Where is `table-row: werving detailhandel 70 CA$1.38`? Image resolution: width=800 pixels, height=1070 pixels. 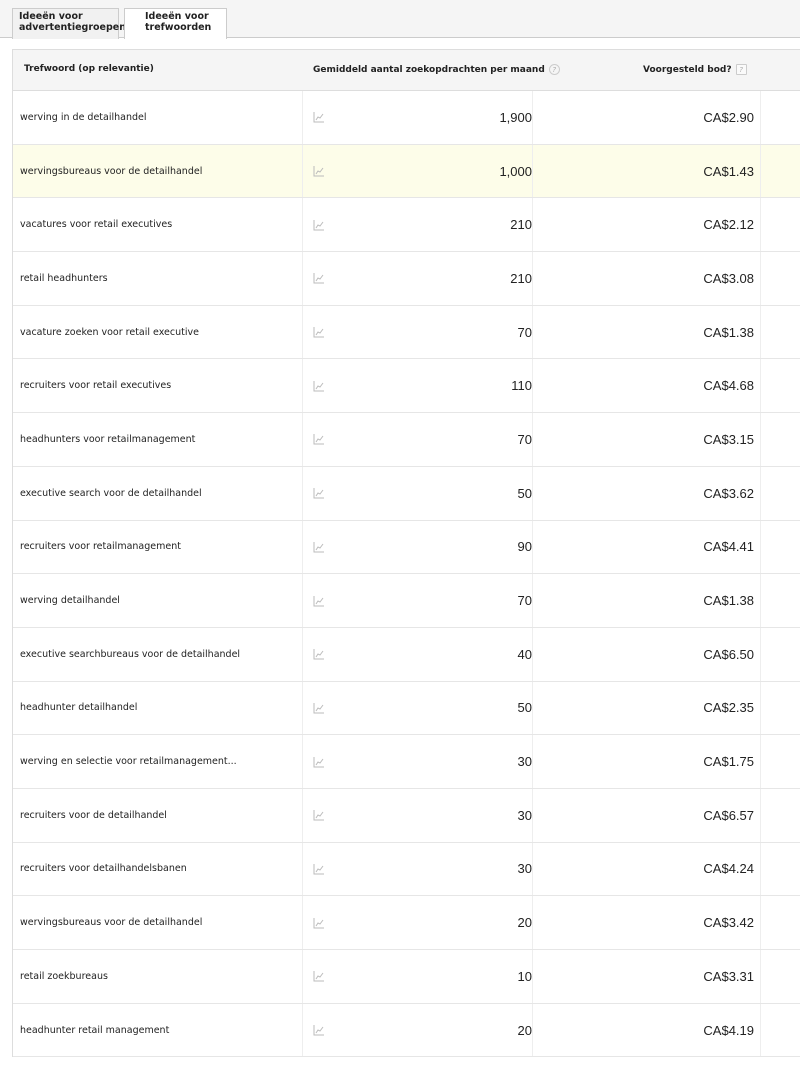 table-row: werving detailhandel 70 CA$1.38 is located at coordinates (406, 601).